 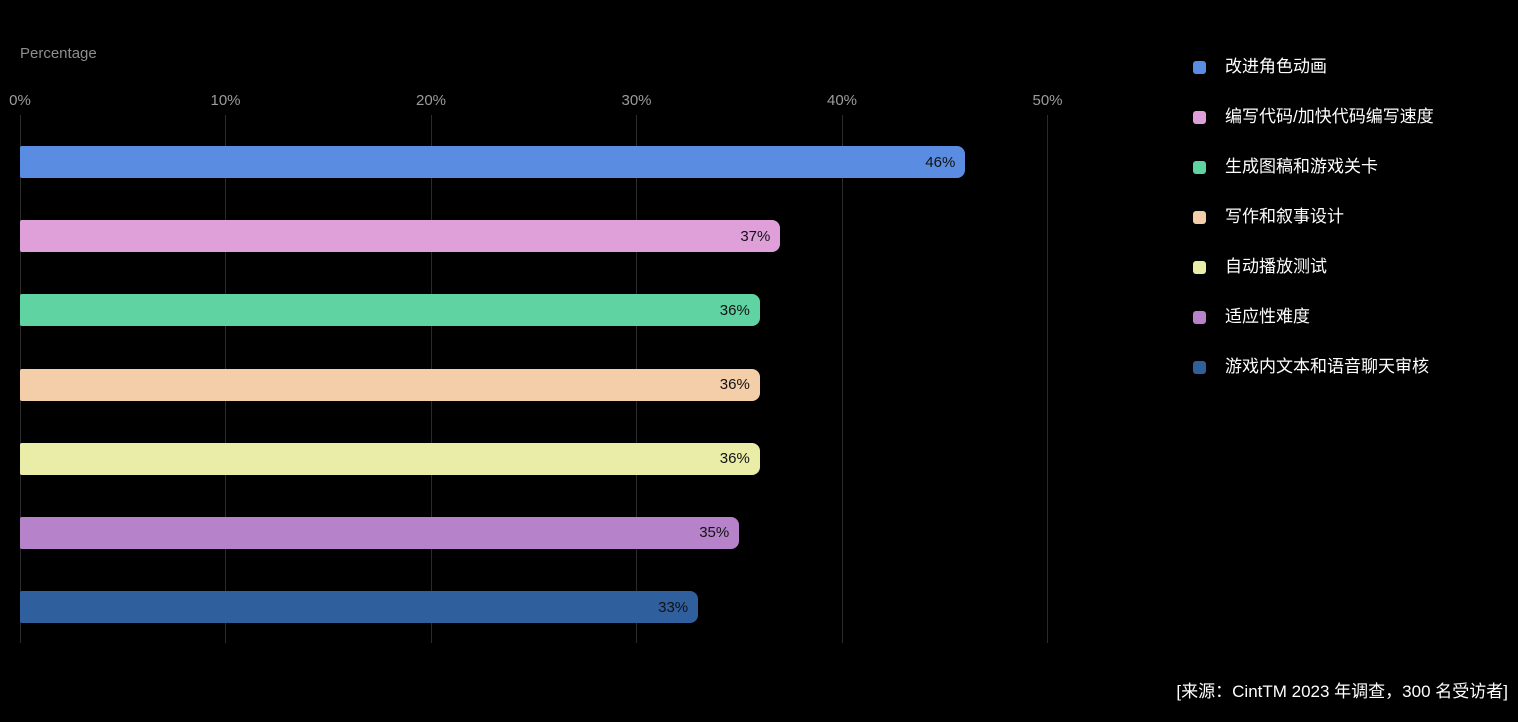 I want to click on legend-item: 改进角色动画, so click(x=1313, y=67).